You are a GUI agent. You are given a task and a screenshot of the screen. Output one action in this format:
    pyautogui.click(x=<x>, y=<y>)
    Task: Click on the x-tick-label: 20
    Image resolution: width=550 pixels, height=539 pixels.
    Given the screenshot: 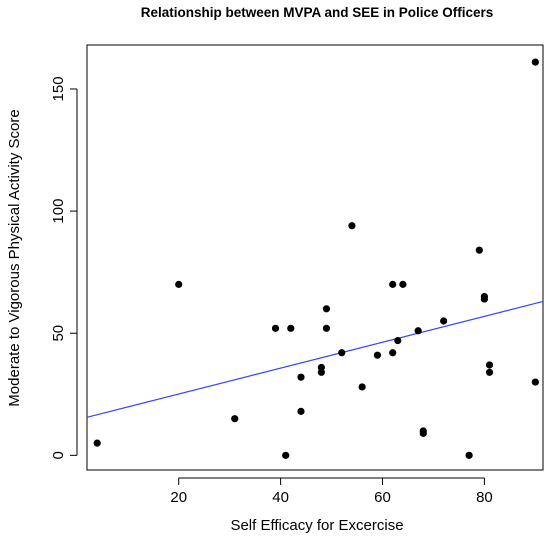 What is the action you would take?
    pyautogui.click(x=178, y=497)
    